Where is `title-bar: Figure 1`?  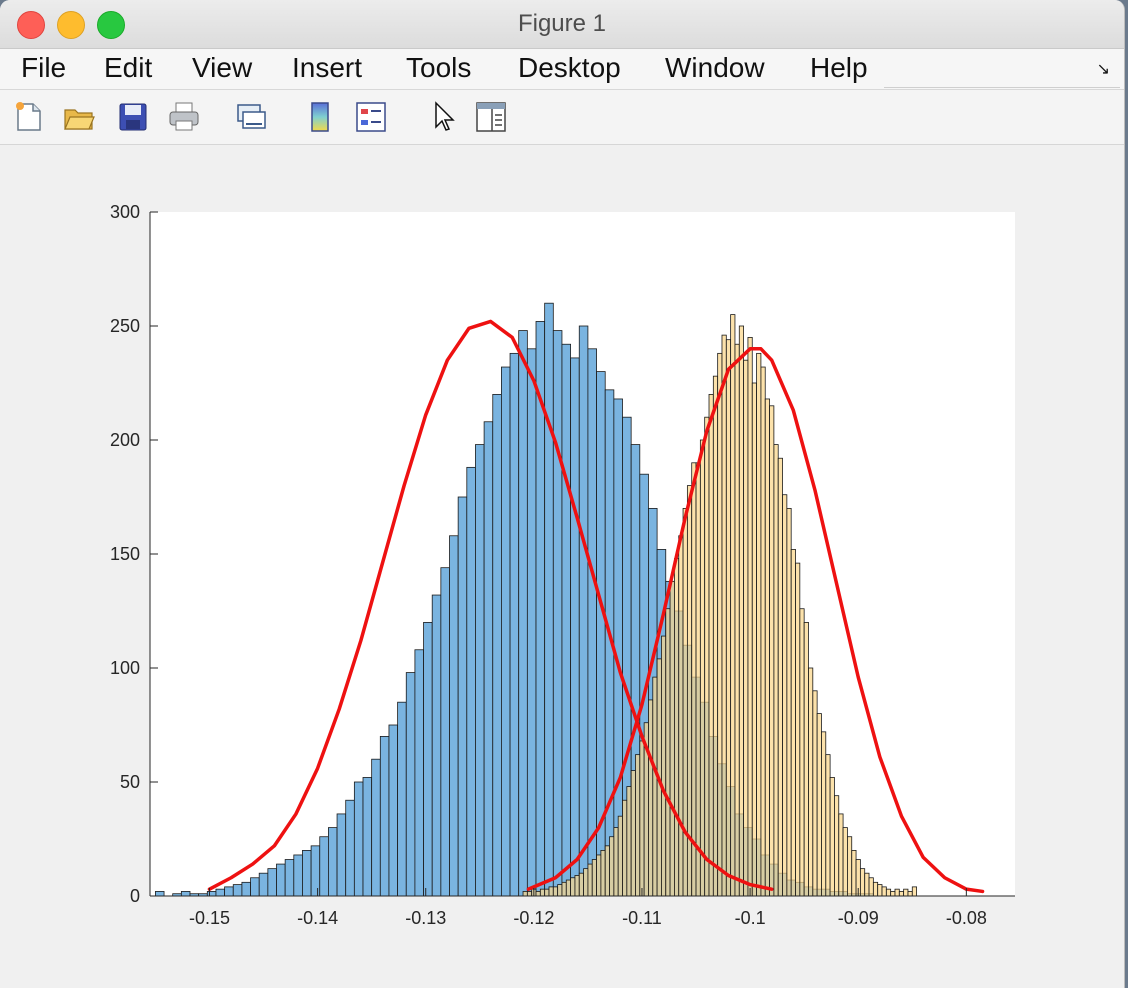
title-bar: Figure 1 is located at coordinates (562, 24).